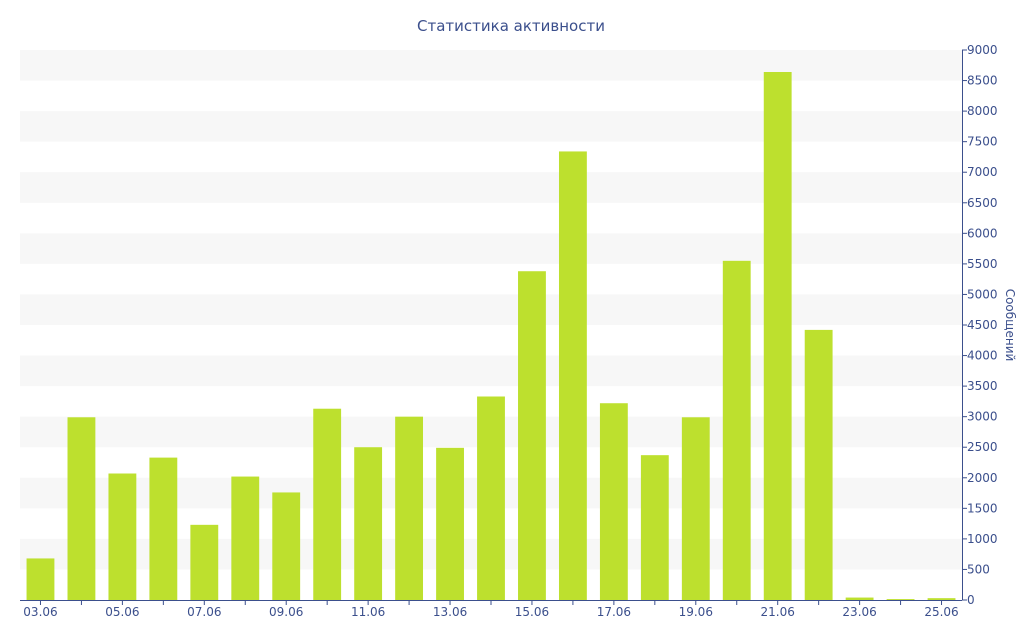 The height and width of the screenshot is (640, 1024). I want to click on x-tick-label: 17.06, so click(614, 612).